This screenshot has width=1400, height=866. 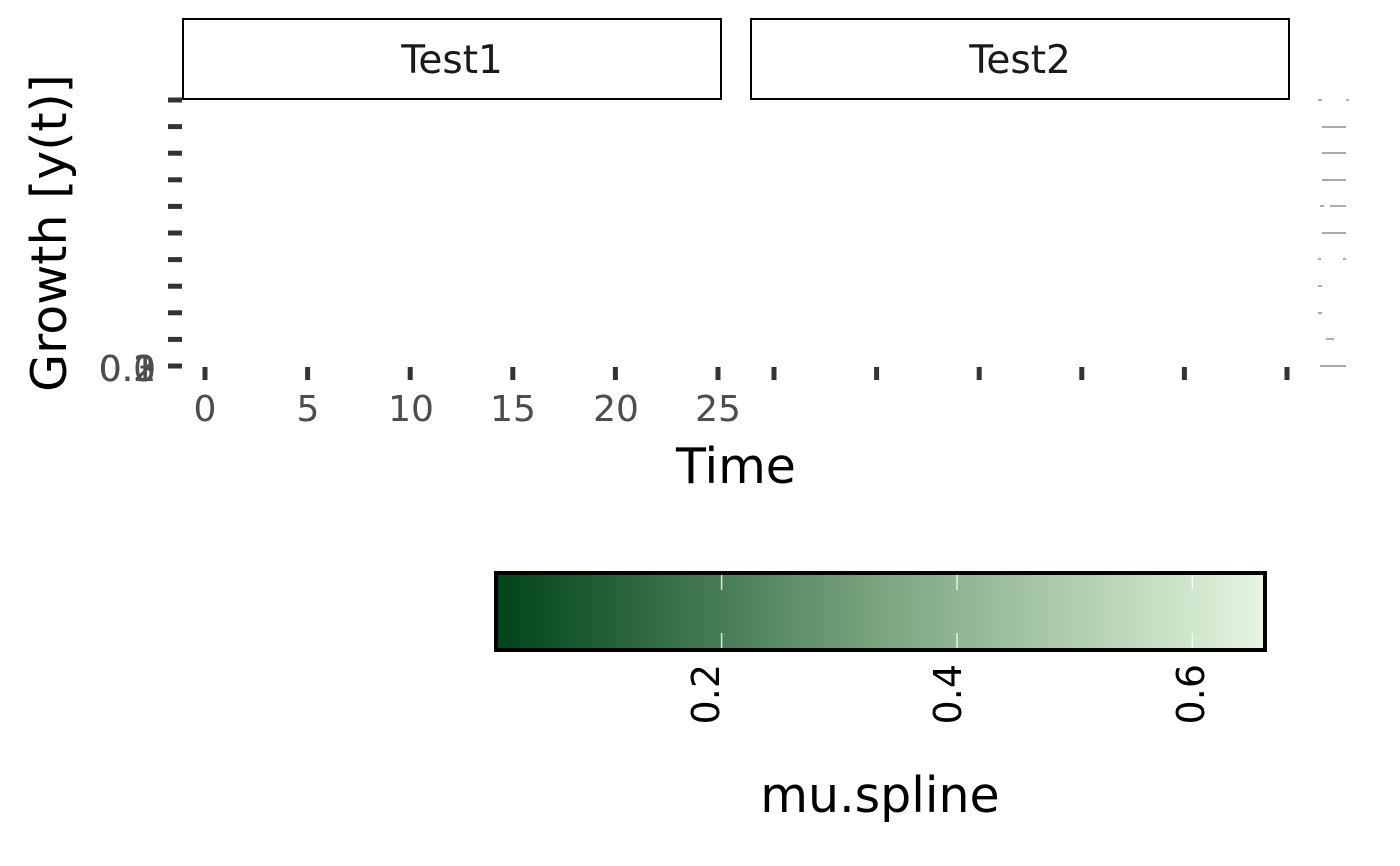 I want to click on x-axis-tick-labels: 0 5 10 15 20 25, so click(x=467, y=409).